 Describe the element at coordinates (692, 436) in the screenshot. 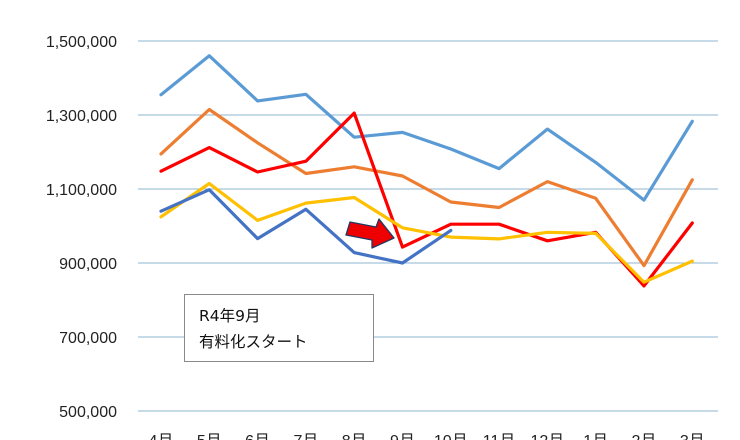

I see `x-tick-label: 3月` at that location.